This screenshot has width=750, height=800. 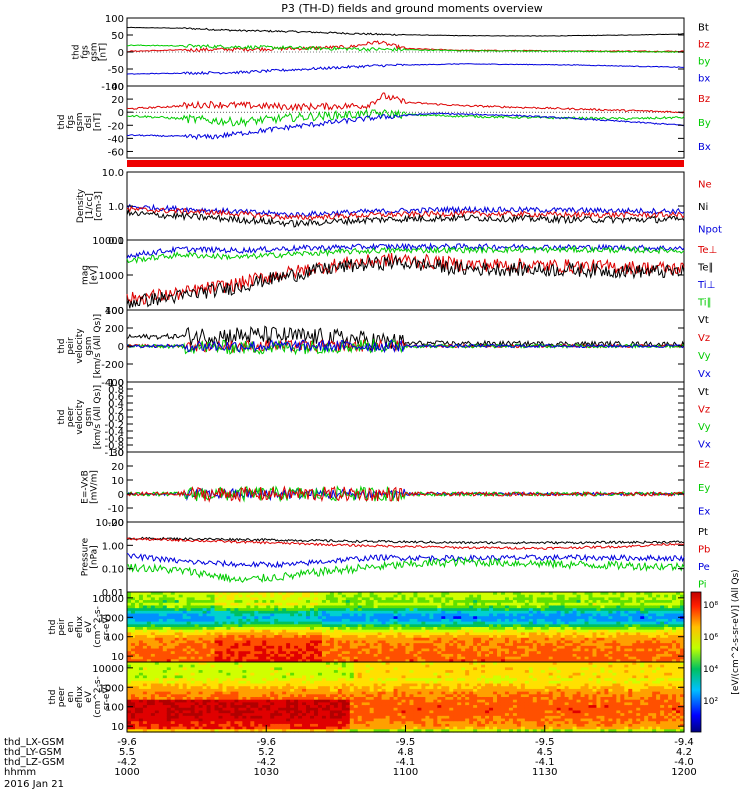 What do you see at coordinates (116, 523) in the screenshot?
I see `y-tick-label: -20` at bounding box center [116, 523].